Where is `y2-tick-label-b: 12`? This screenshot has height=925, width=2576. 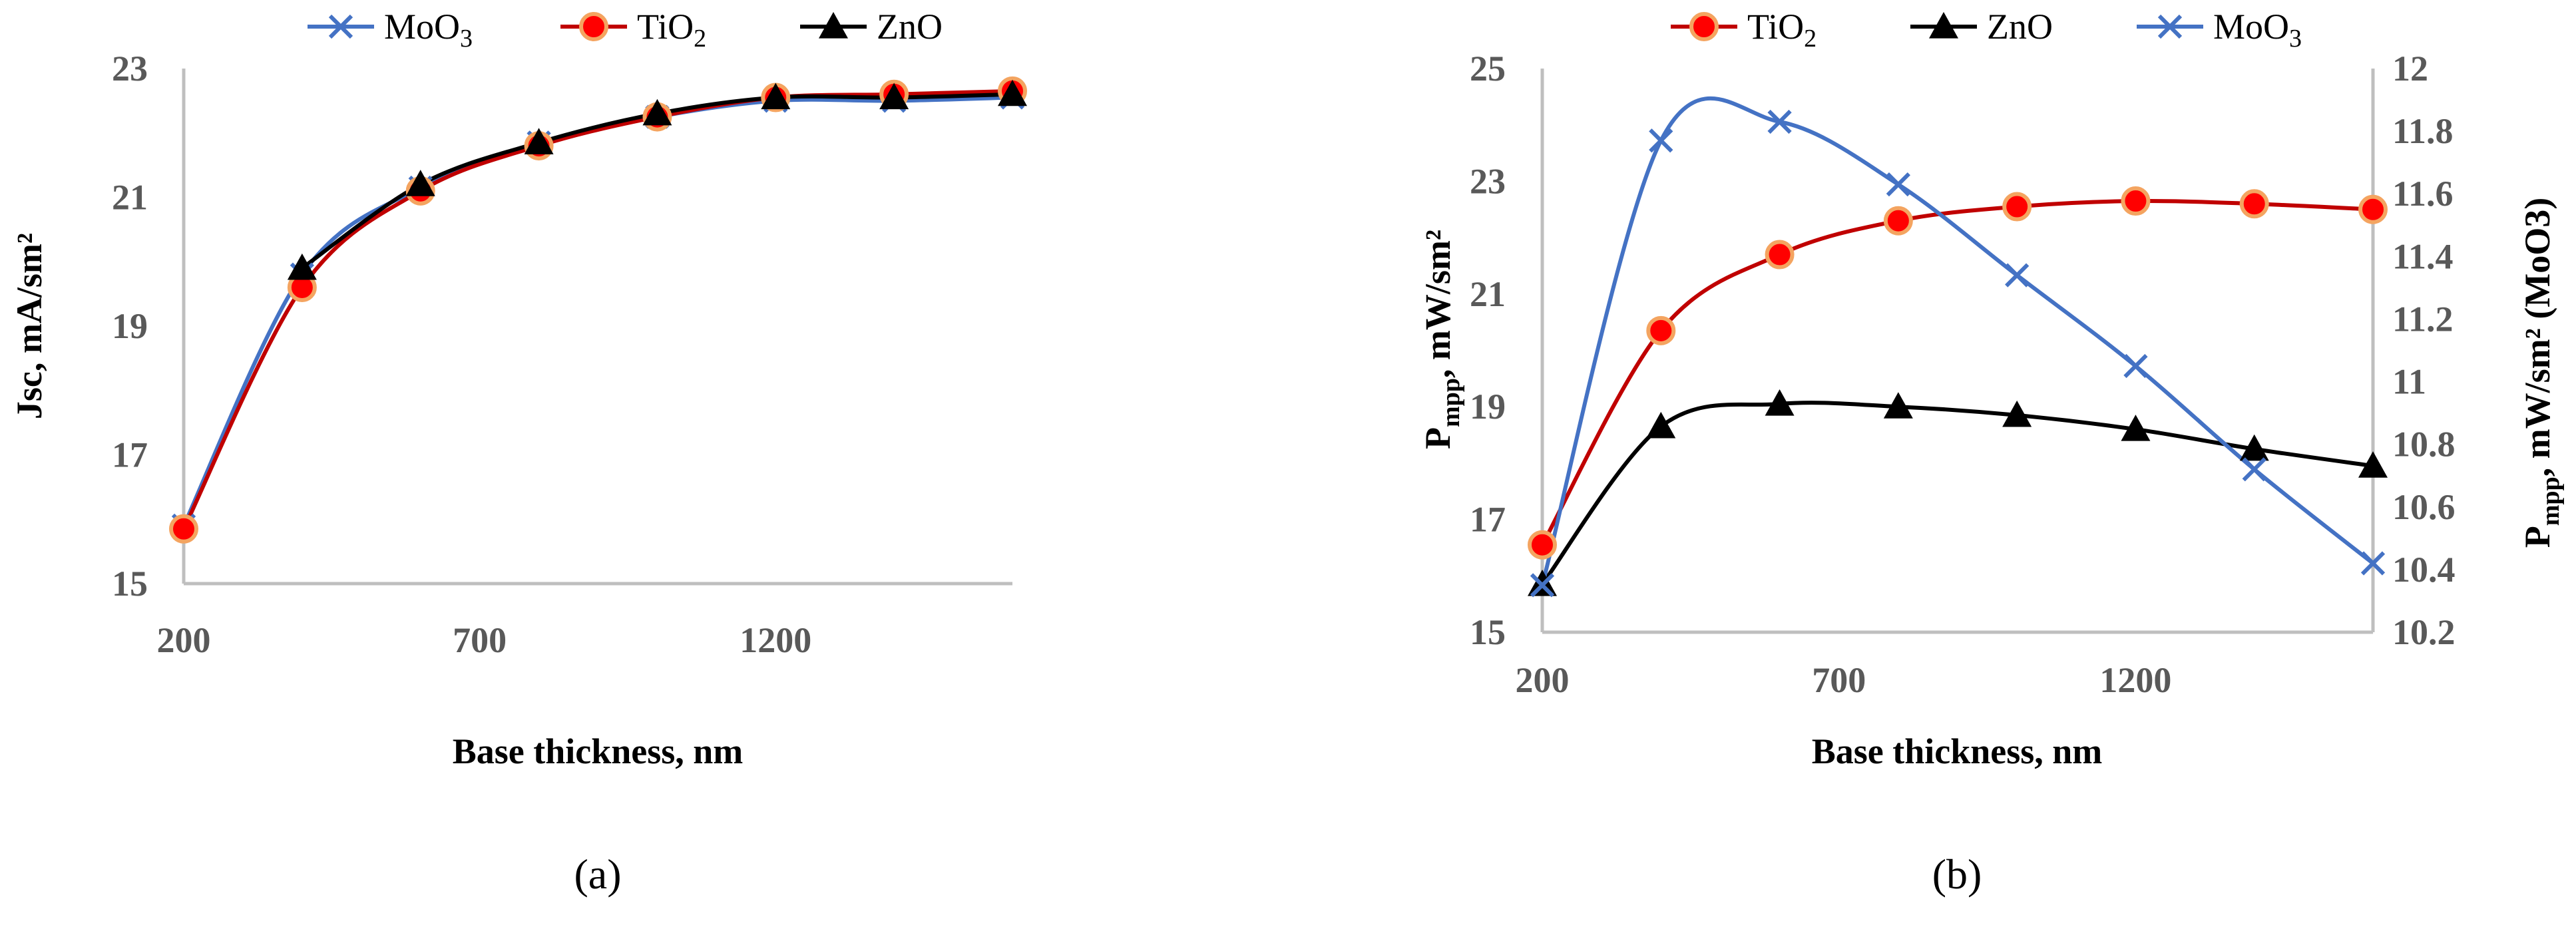 y2-tick-label-b: 12 is located at coordinates (2410, 69).